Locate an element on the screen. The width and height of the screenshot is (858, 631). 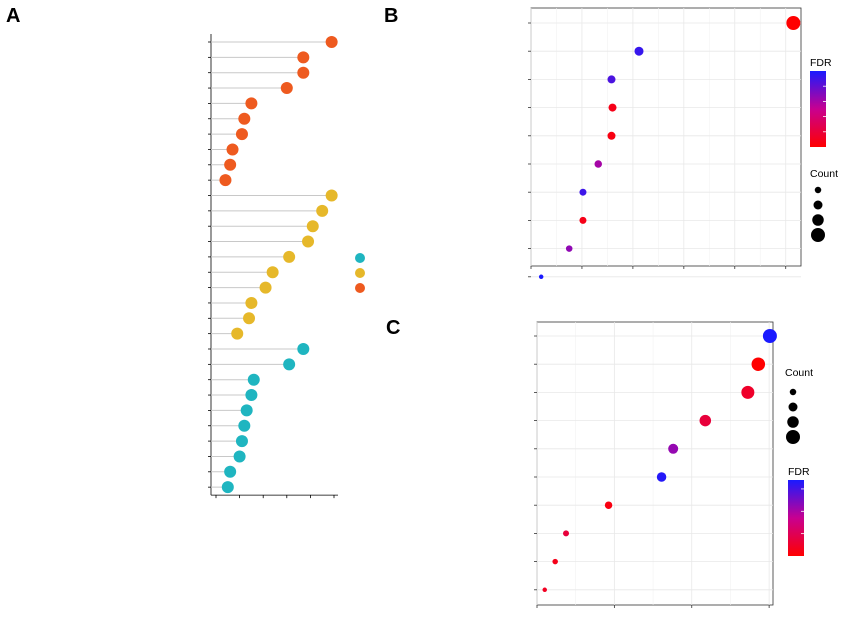
panel-b-count-legend-title: Count is located at coordinates (824, 174).